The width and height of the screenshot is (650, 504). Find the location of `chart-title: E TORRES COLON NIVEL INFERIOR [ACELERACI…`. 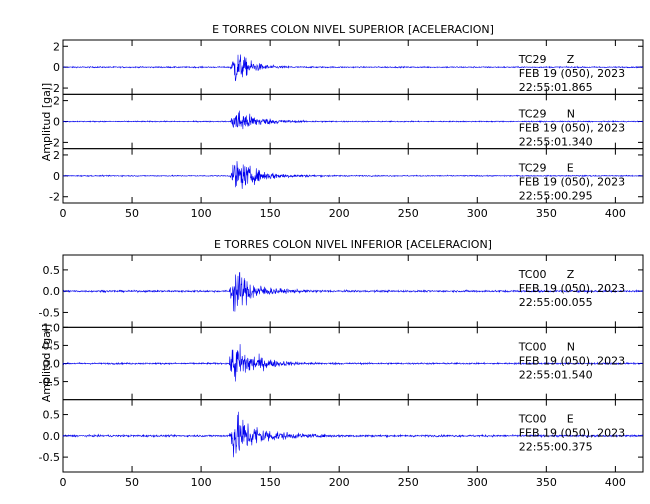

chart-title: E TORRES COLON NIVEL INFERIOR [ACELERACI… is located at coordinates (353, 244).